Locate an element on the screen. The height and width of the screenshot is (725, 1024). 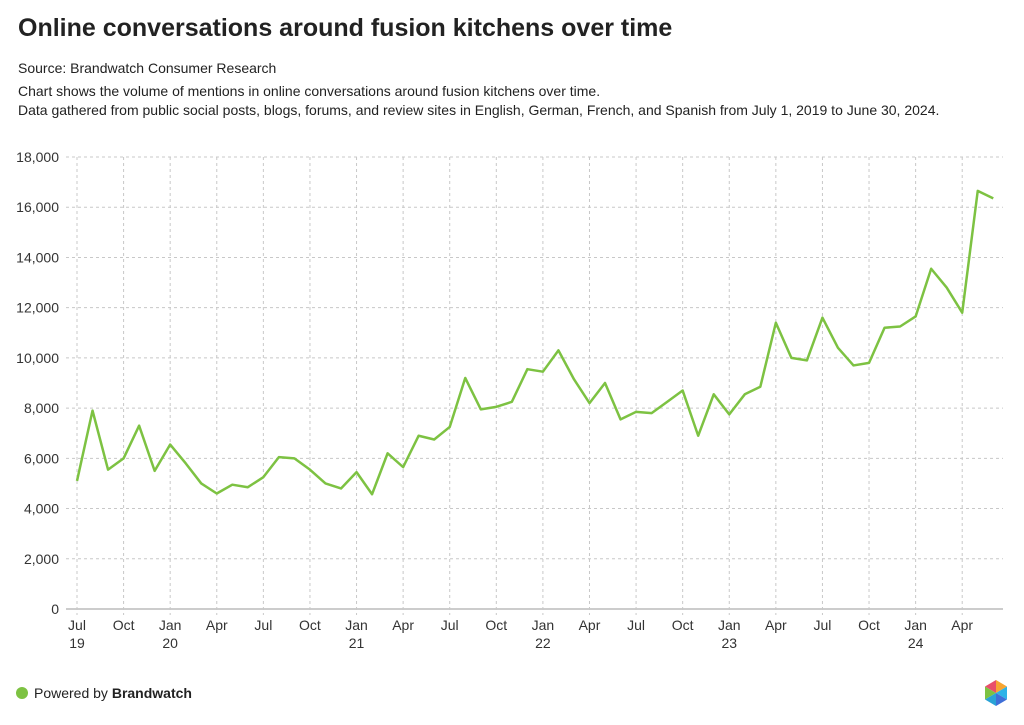
brandwatch-logo-icon is located at coordinates (996, 693).